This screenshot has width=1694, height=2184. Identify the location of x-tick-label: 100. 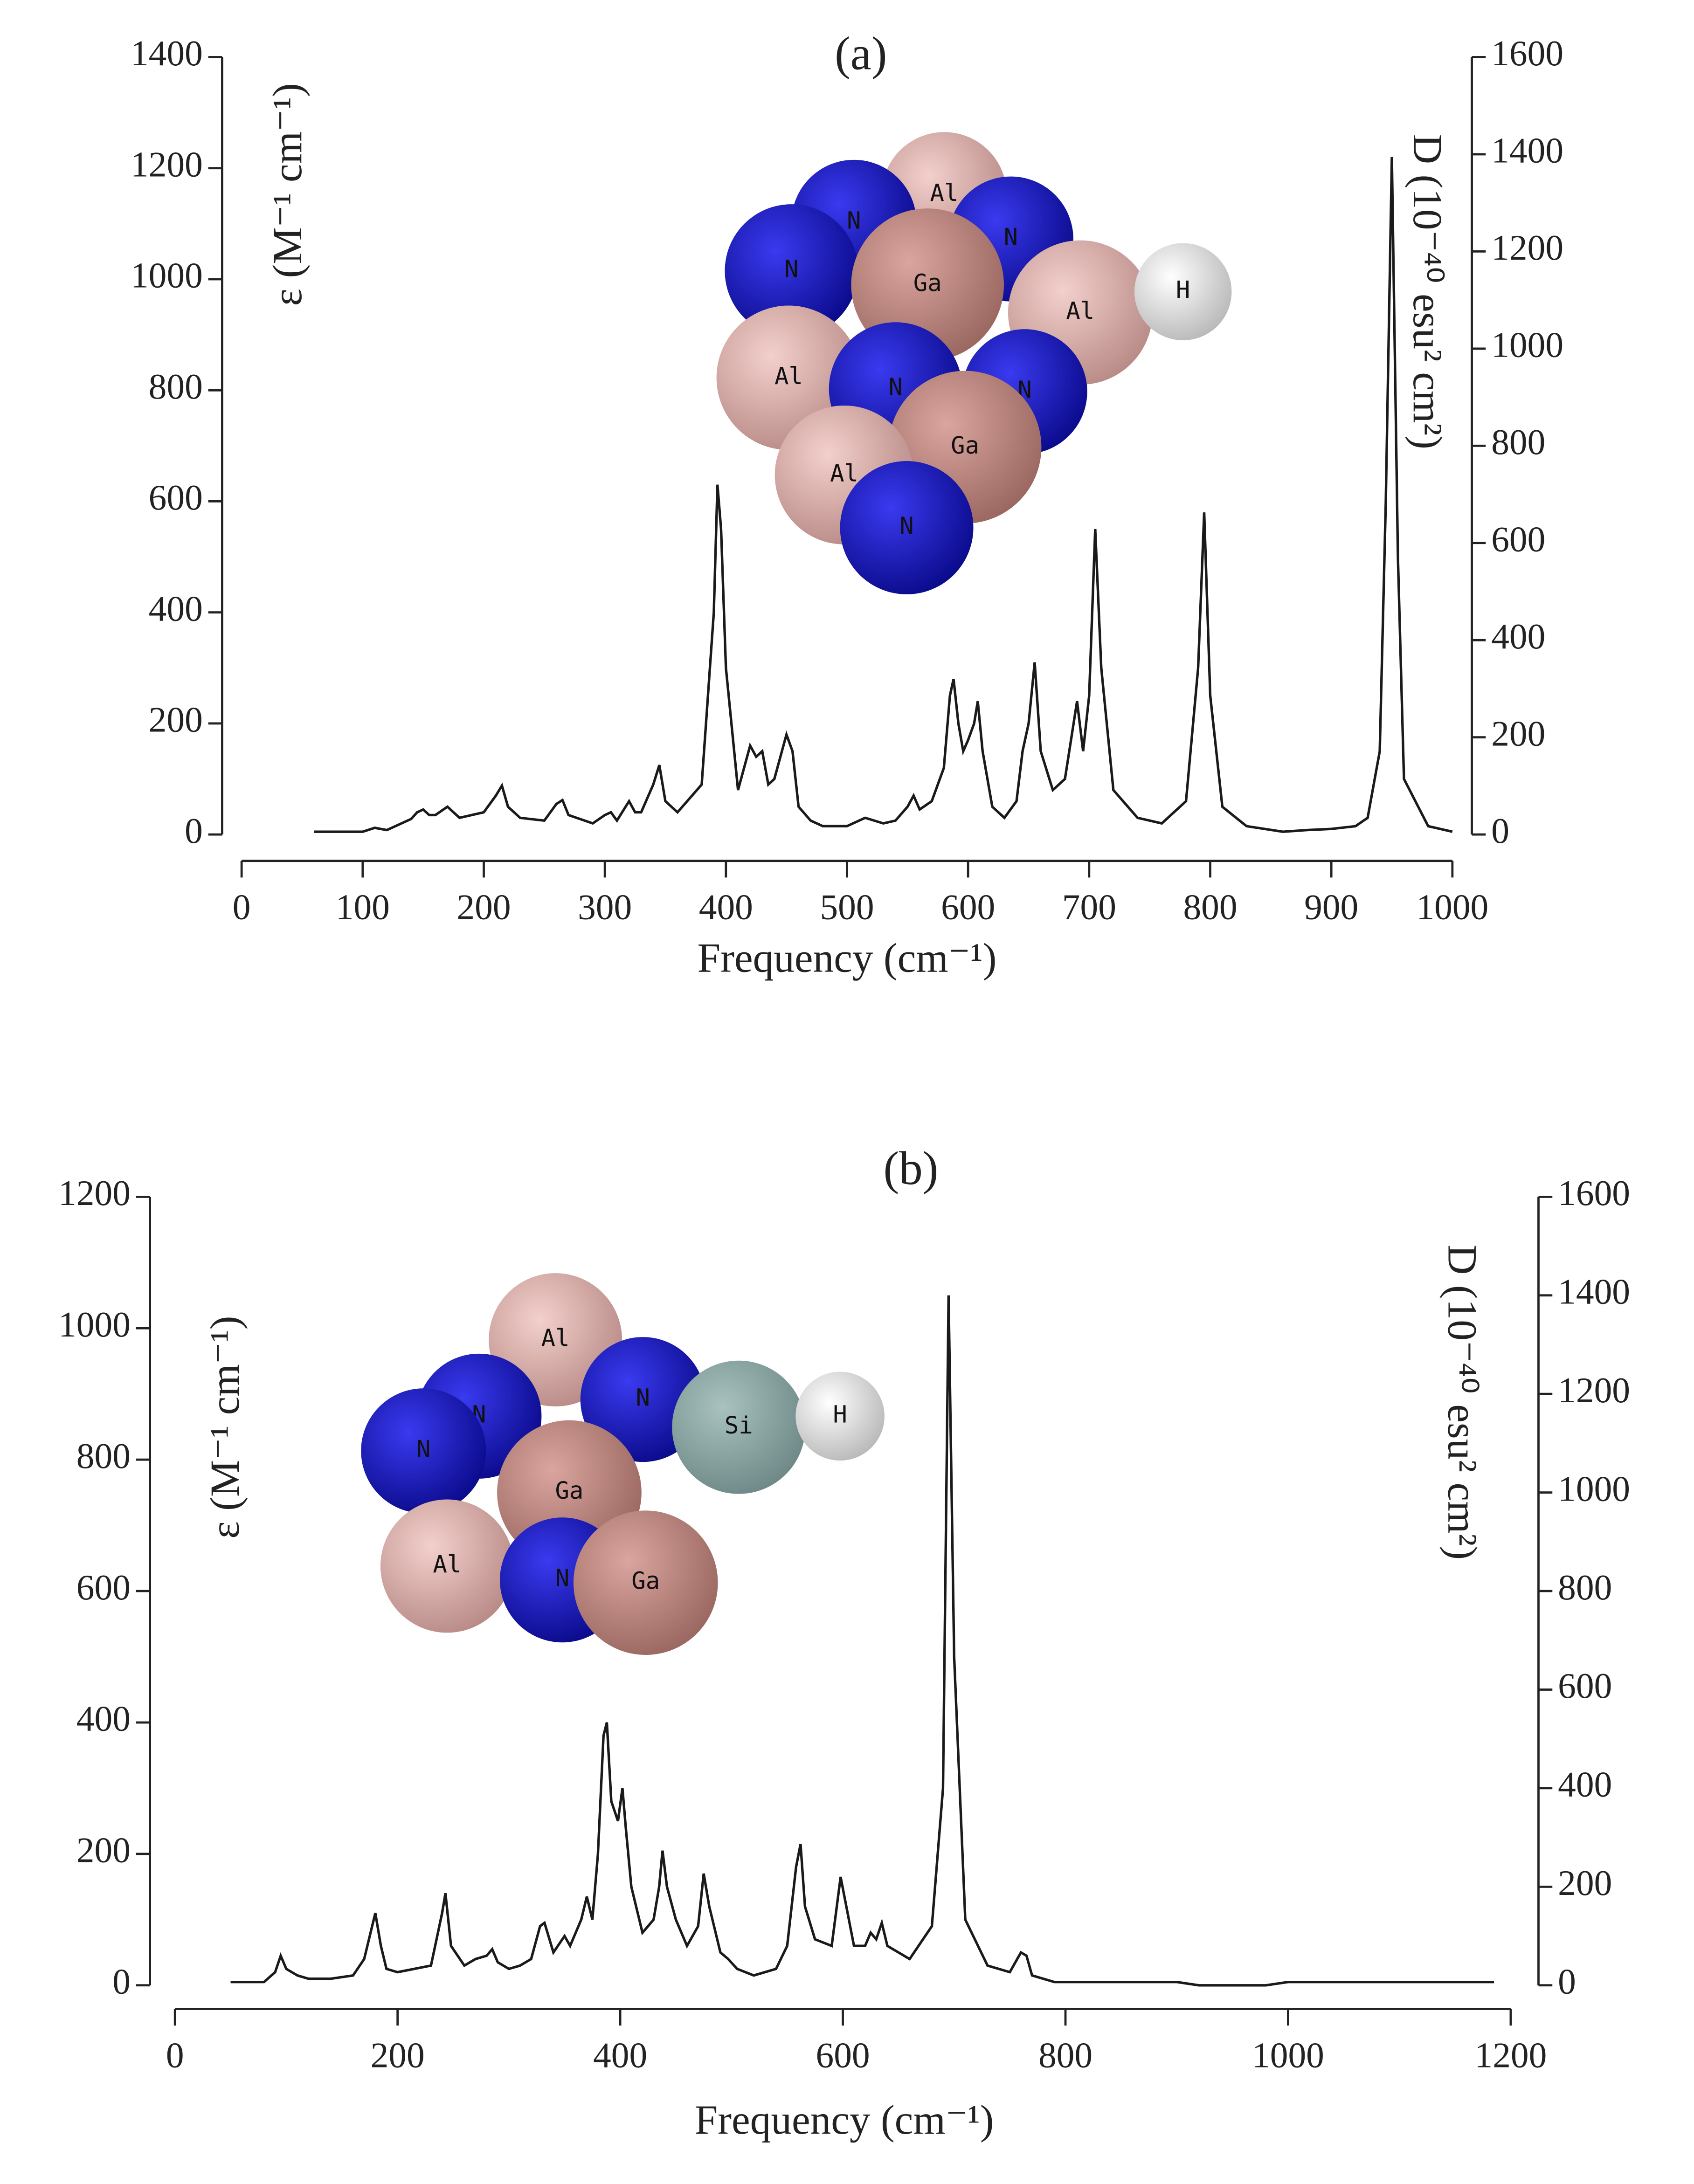
(363, 907).